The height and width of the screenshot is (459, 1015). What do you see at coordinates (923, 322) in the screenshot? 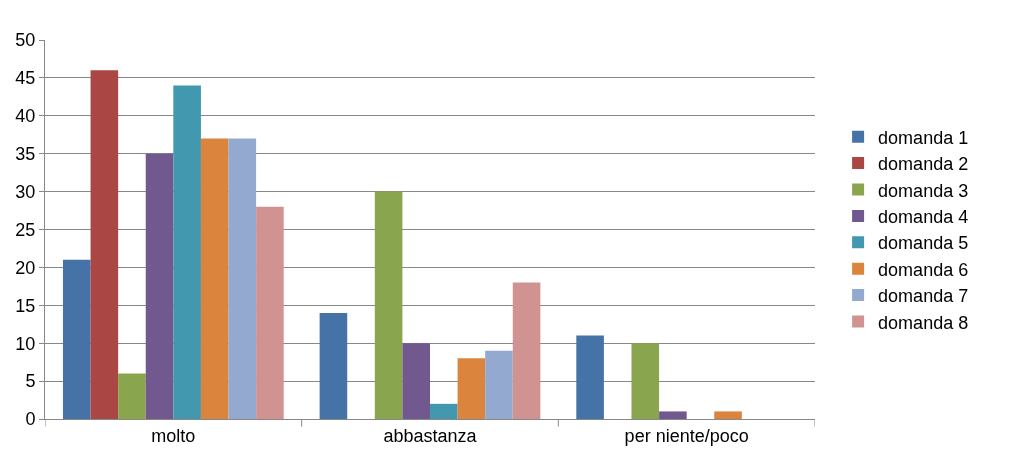
I see `legend-label: domanda 8` at bounding box center [923, 322].